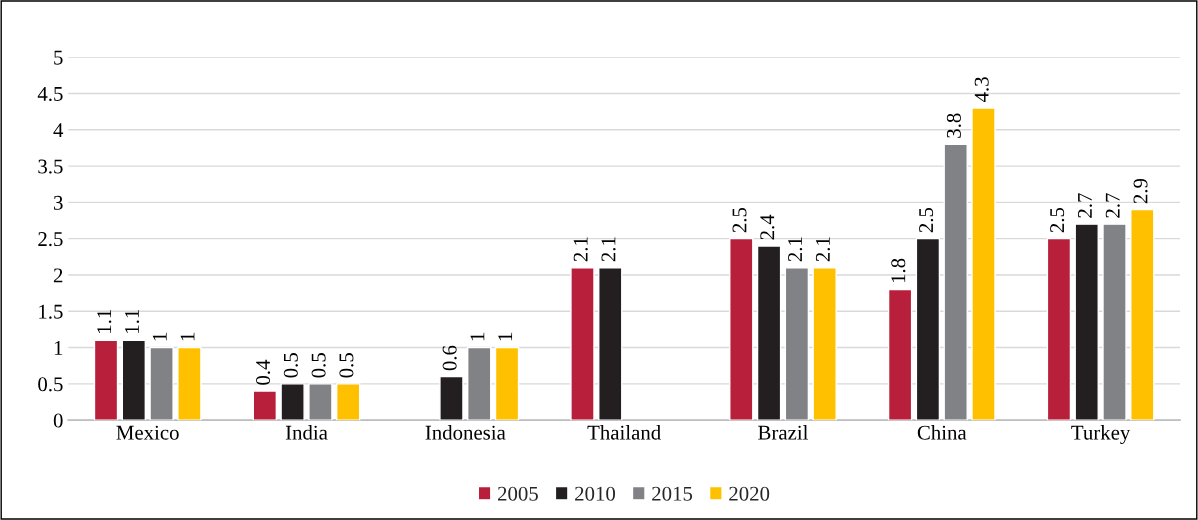 The height and width of the screenshot is (520, 1198). I want to click on y-tick-label: 0.5, so click(50, 384).